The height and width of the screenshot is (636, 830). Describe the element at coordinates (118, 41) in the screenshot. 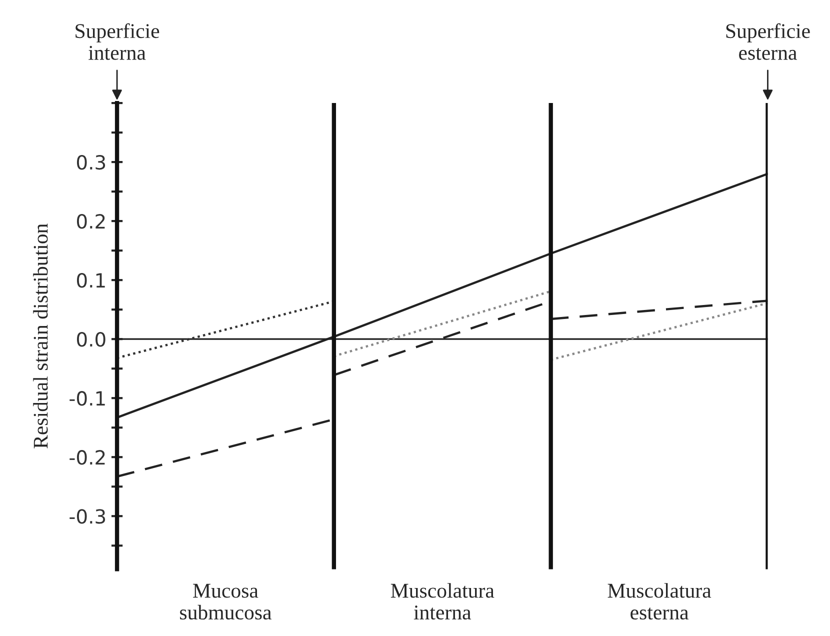

I see `text: Superficie interna` at that location.